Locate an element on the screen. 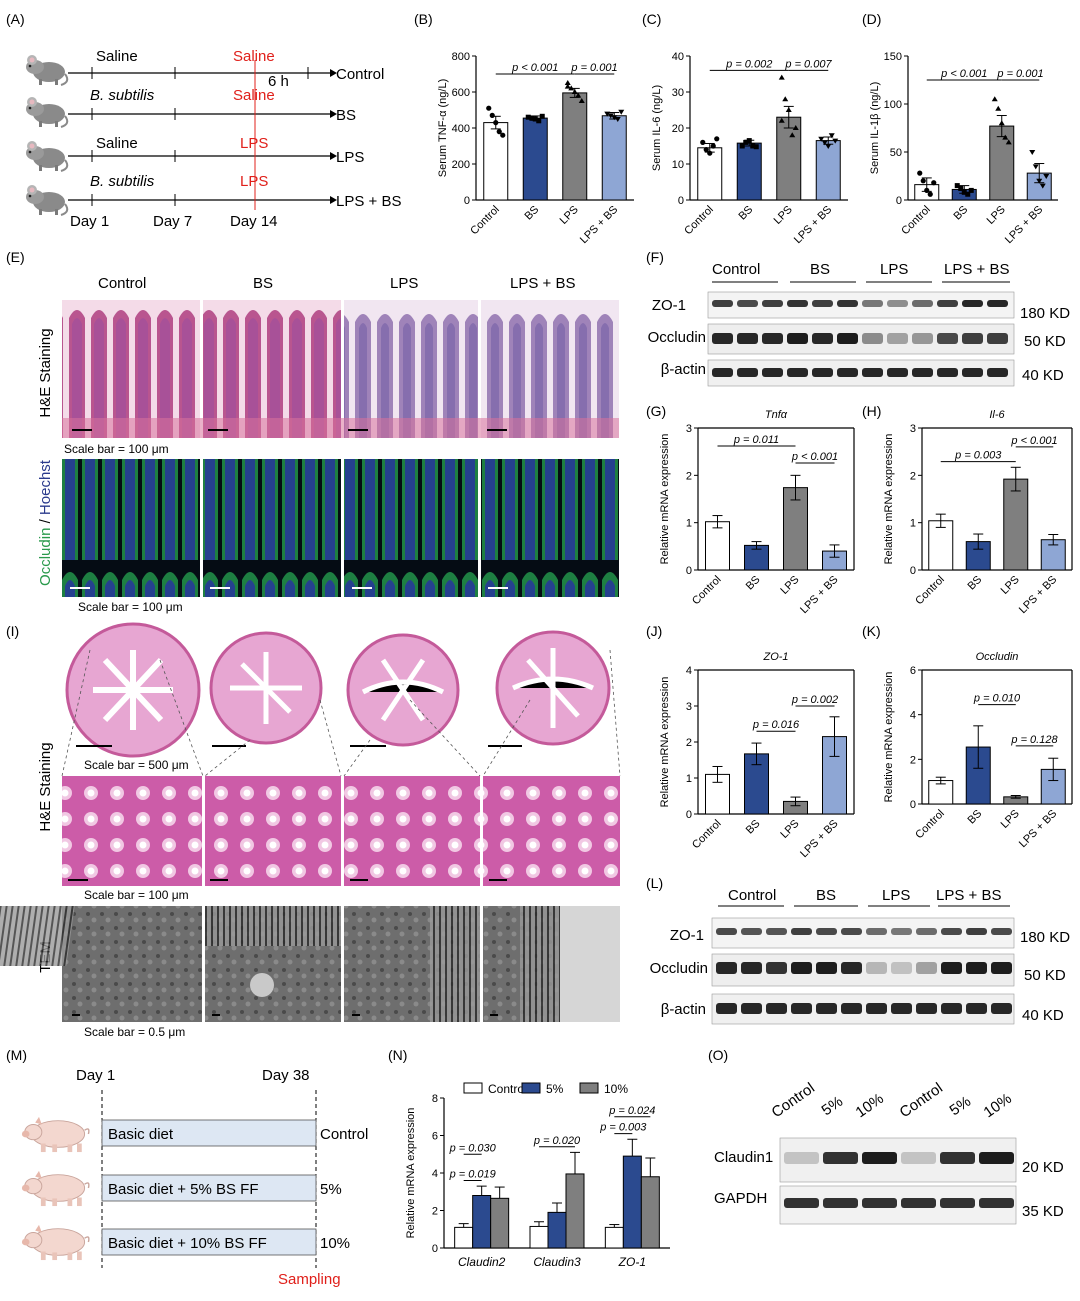  y-tick-label: 200 is located at coordinates (461, 165).